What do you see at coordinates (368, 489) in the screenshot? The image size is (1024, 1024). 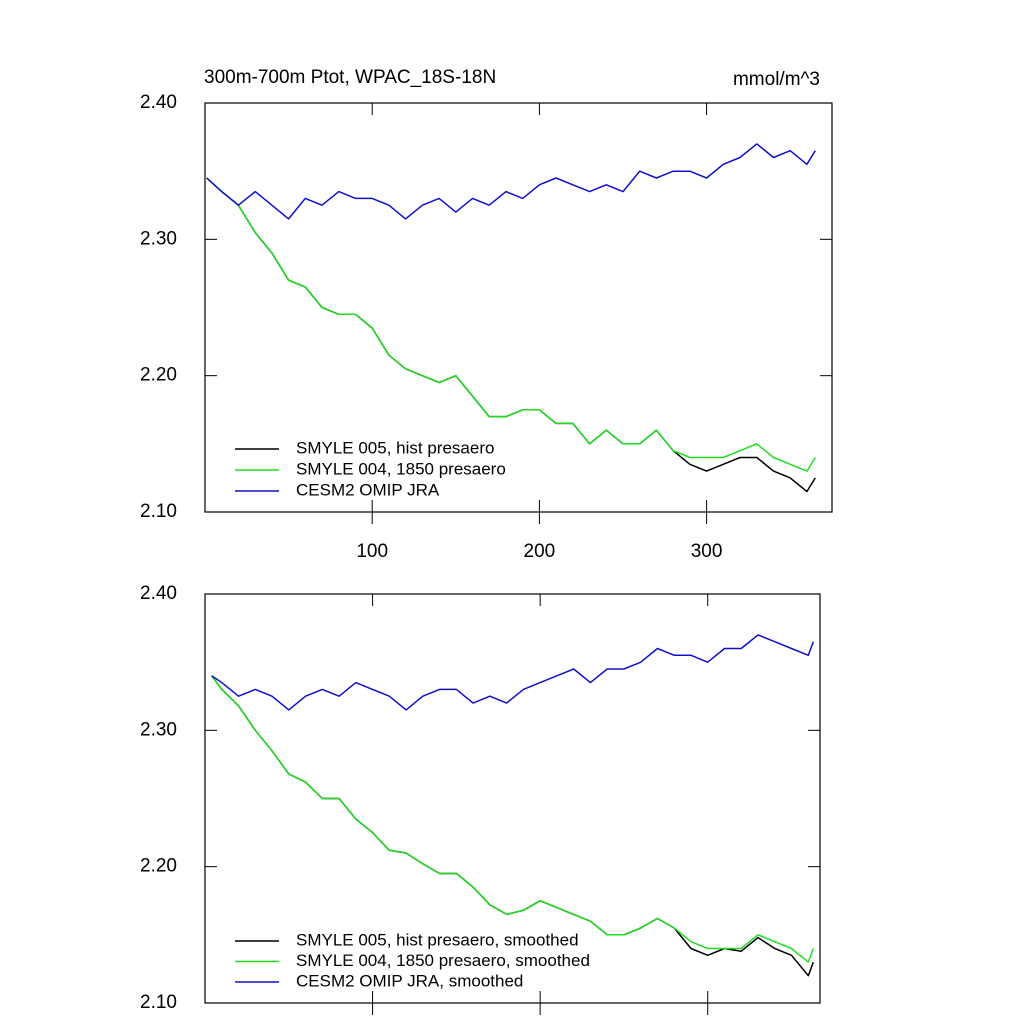 I see `legend-label: CESM2 OMIP JRA` at bounding box center [368, 489].